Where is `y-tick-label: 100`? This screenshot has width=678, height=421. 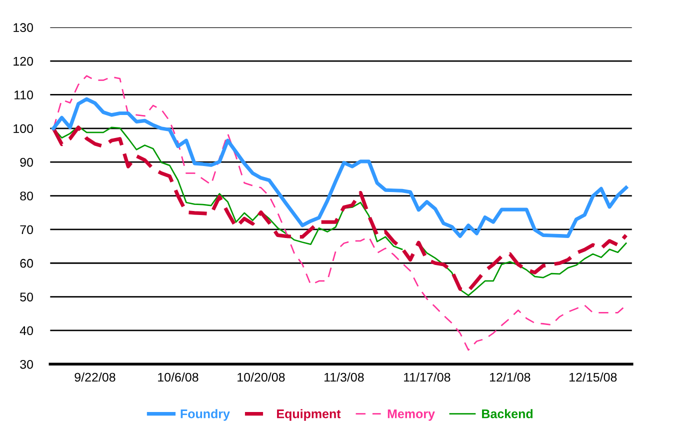 y-tick-label: 100 is located at coordinates (24, 129).